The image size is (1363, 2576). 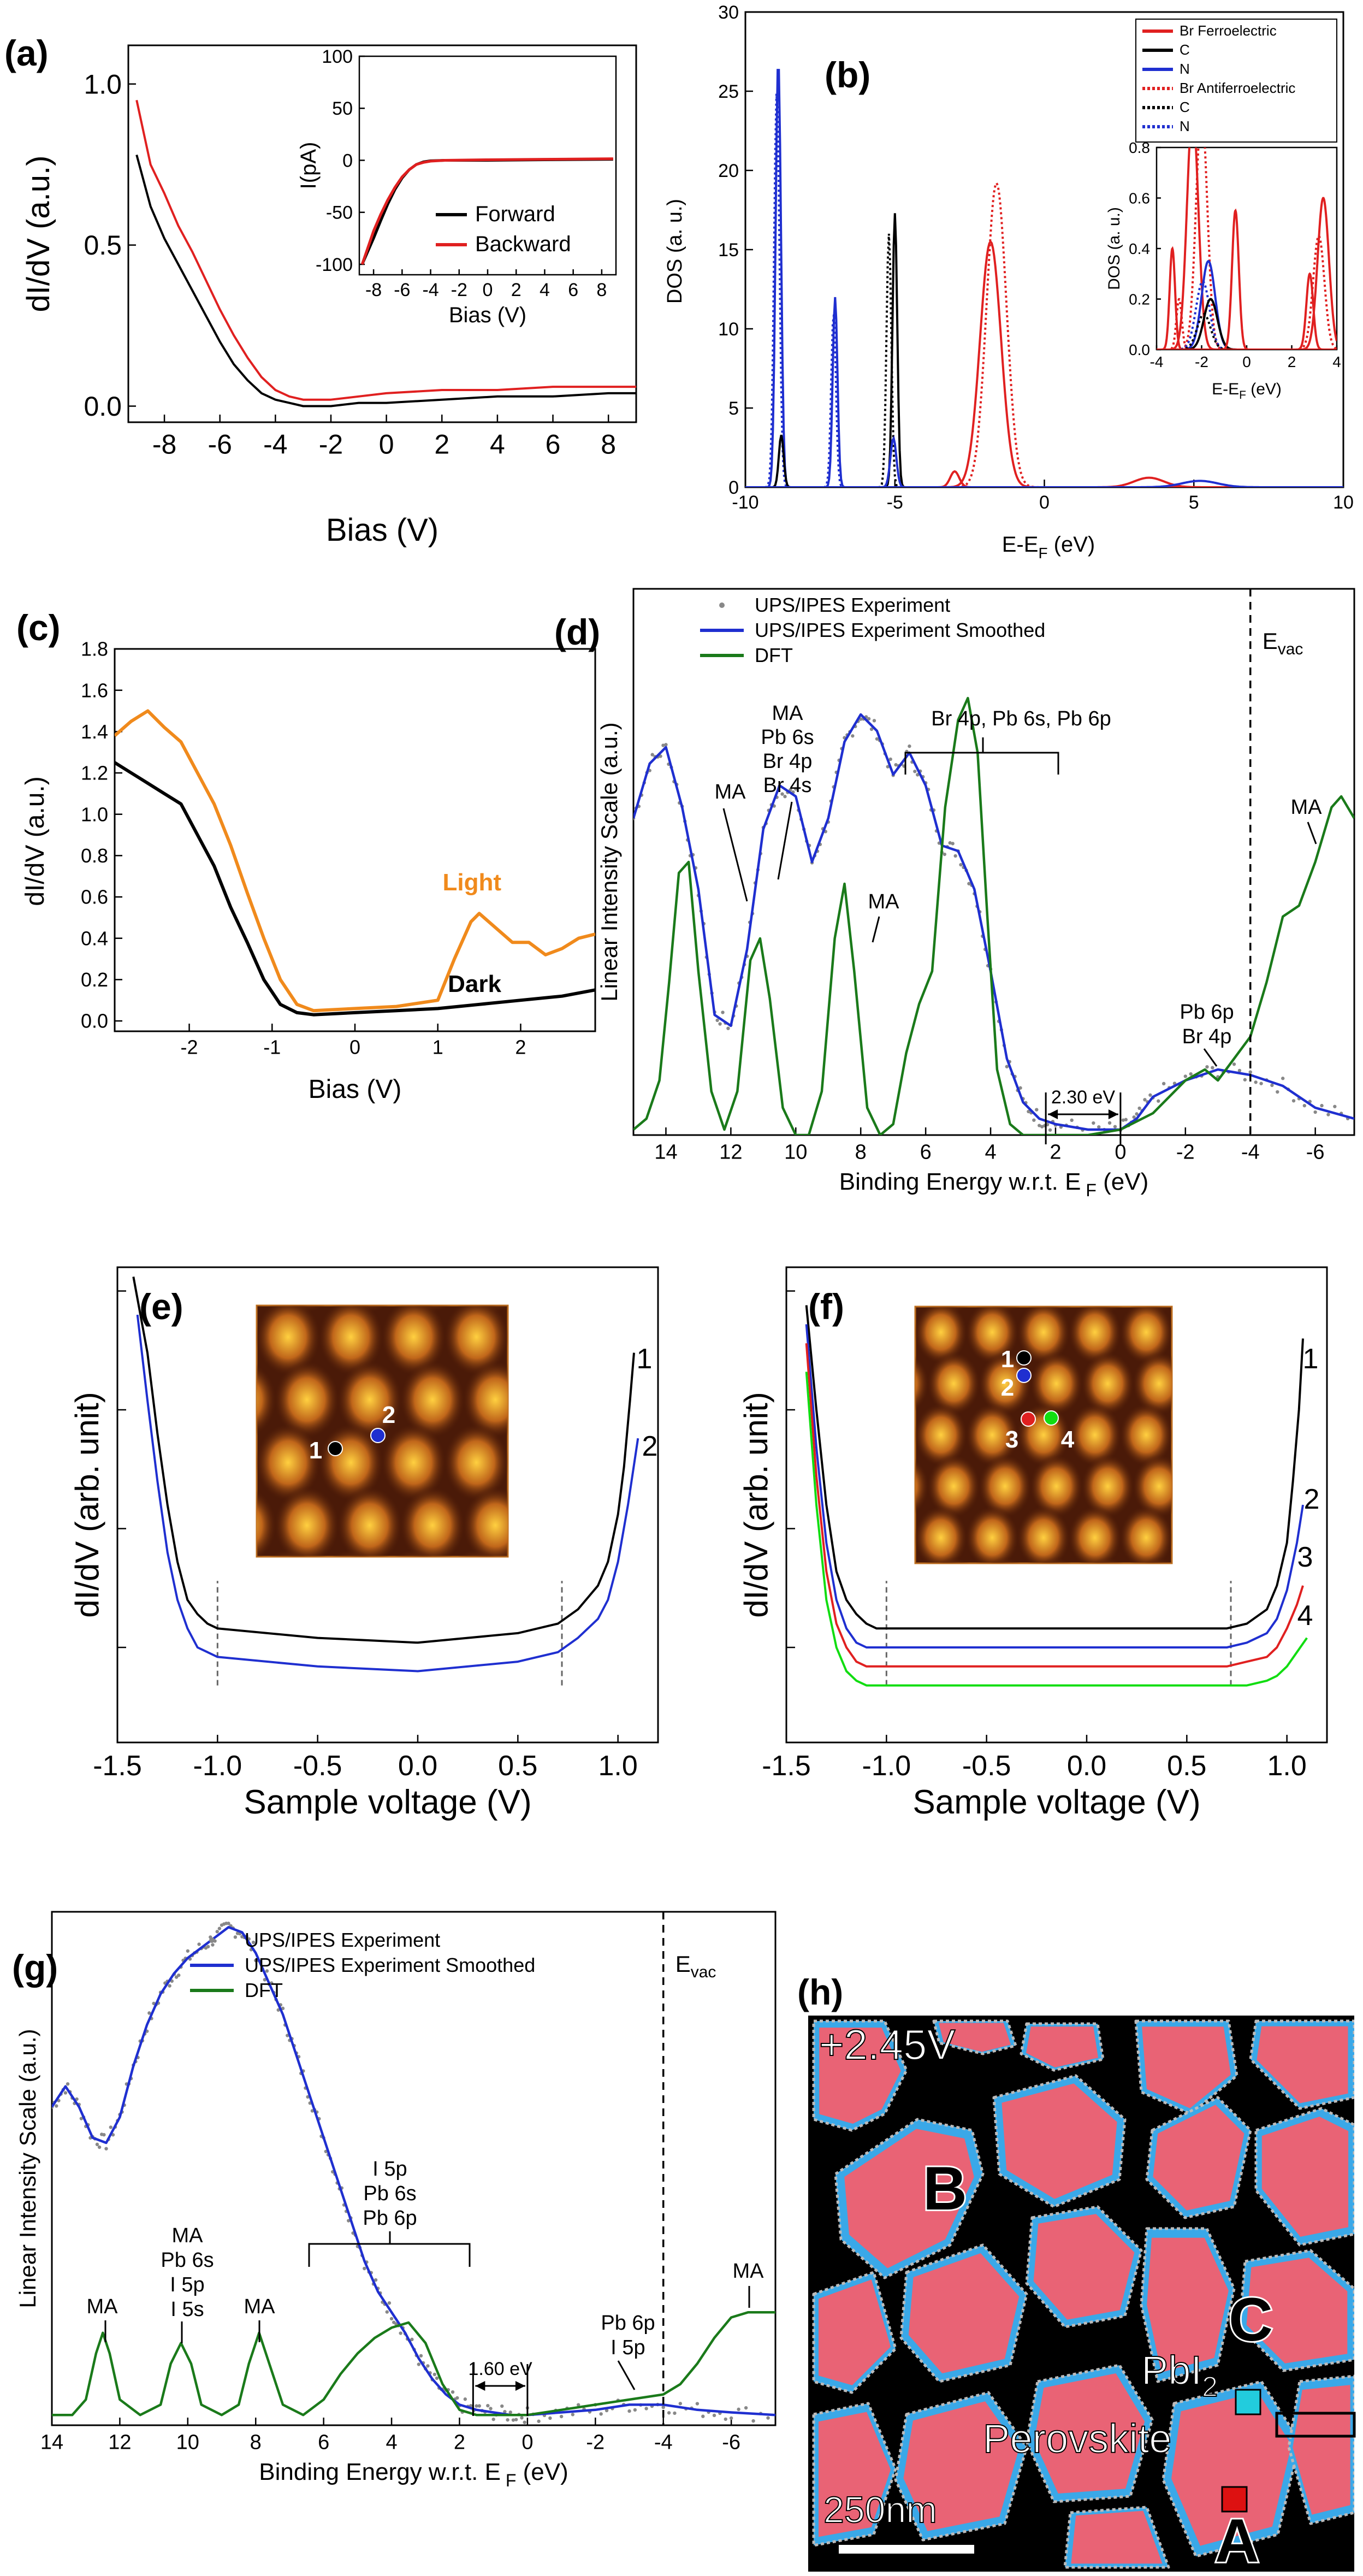 I want to click on stm-point-label: 1, so click(x=315, y=1450).